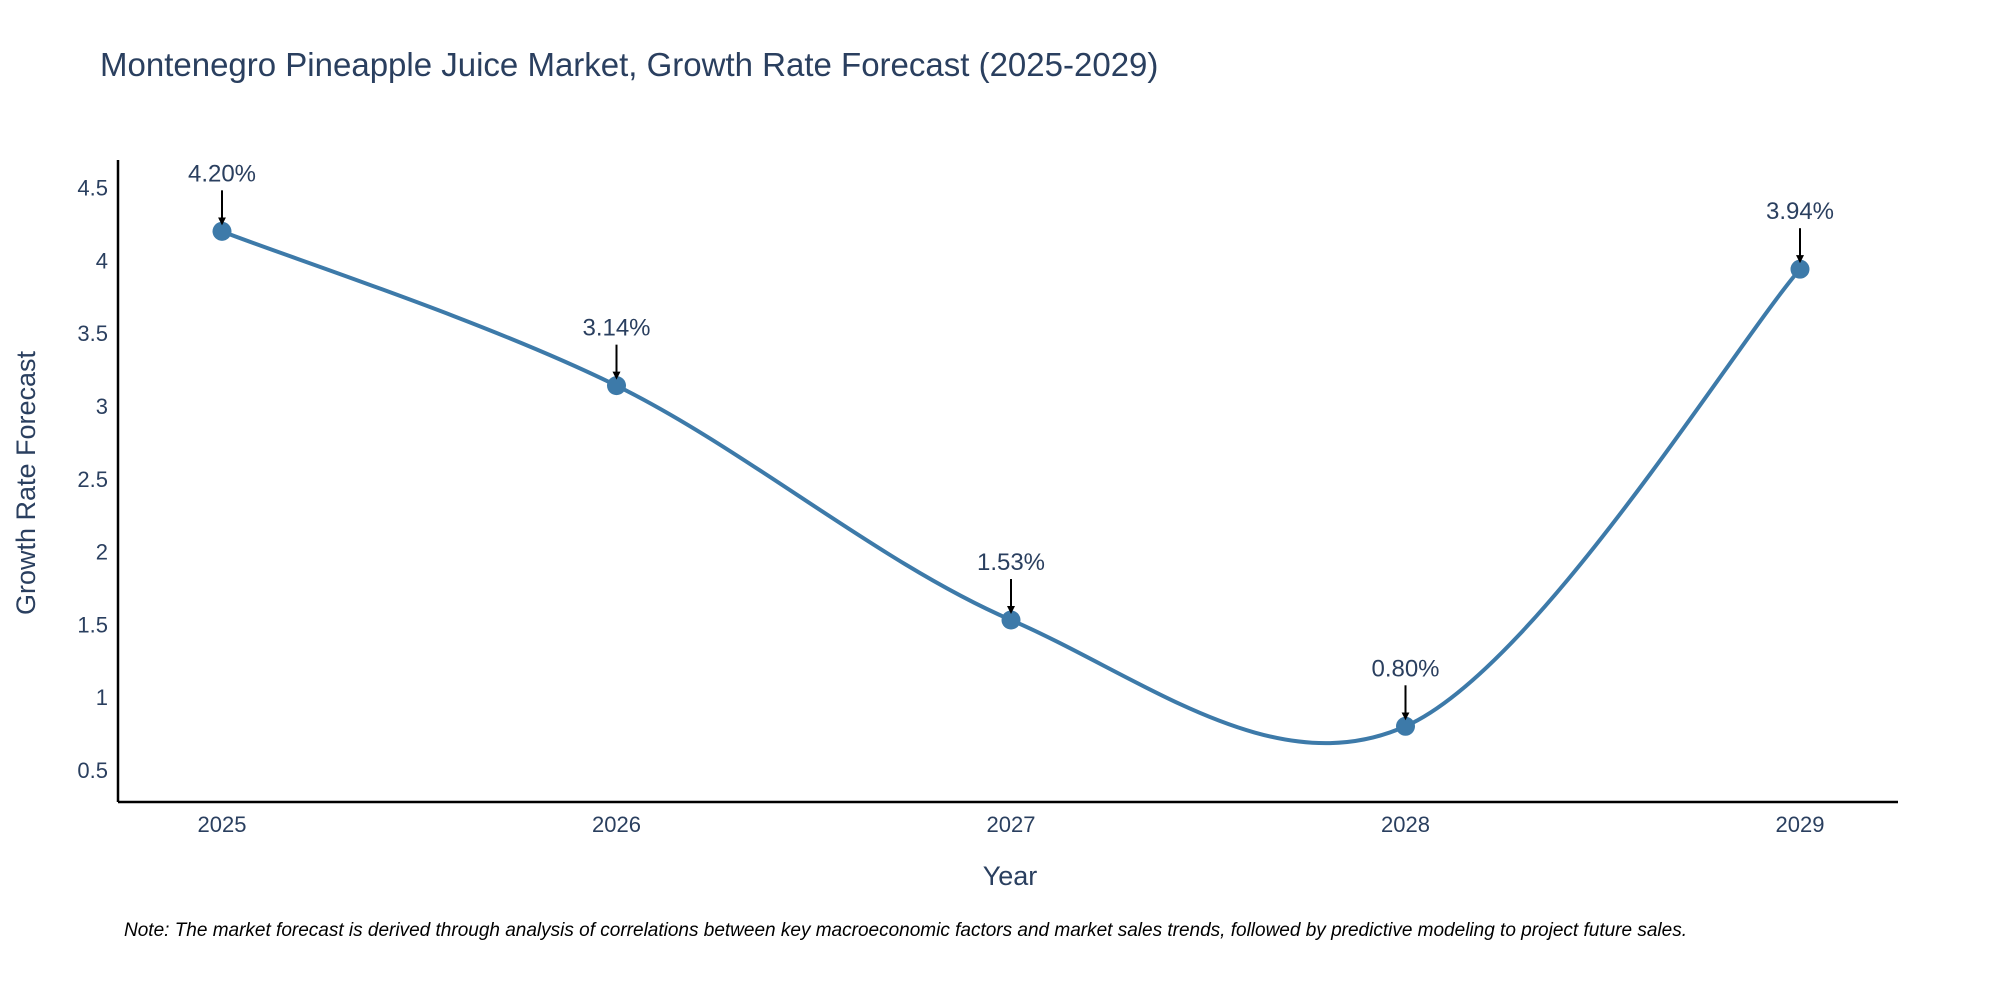 This screenshot has width=2000, height=1000. What do you see at coordinates (92, 770) in the screenshot?
I see `y-tick-label: 0.5` at bounding box center [92, 770].